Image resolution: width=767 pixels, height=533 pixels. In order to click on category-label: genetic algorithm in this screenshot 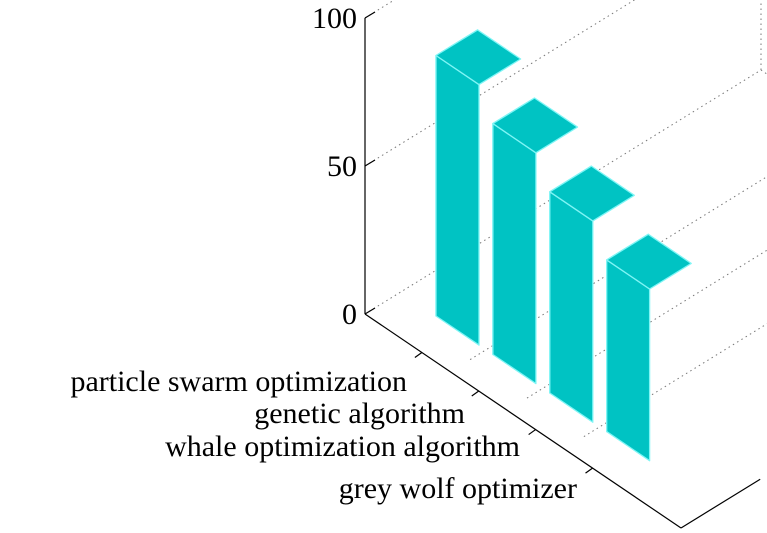, I will do `click(359, 413)`.